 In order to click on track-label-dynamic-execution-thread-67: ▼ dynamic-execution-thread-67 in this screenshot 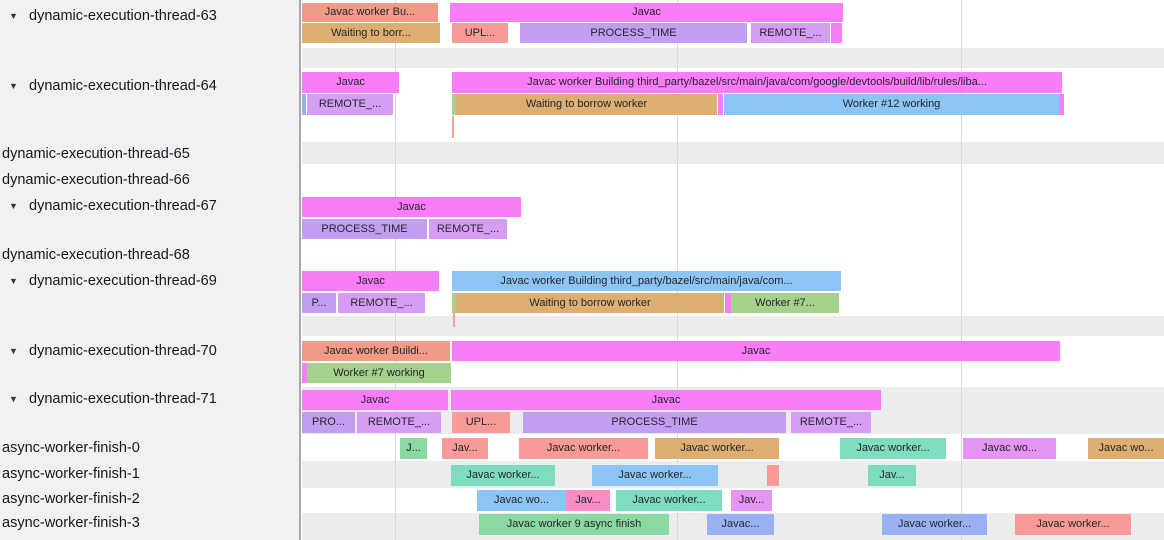, I will do `click(108, 206)`.